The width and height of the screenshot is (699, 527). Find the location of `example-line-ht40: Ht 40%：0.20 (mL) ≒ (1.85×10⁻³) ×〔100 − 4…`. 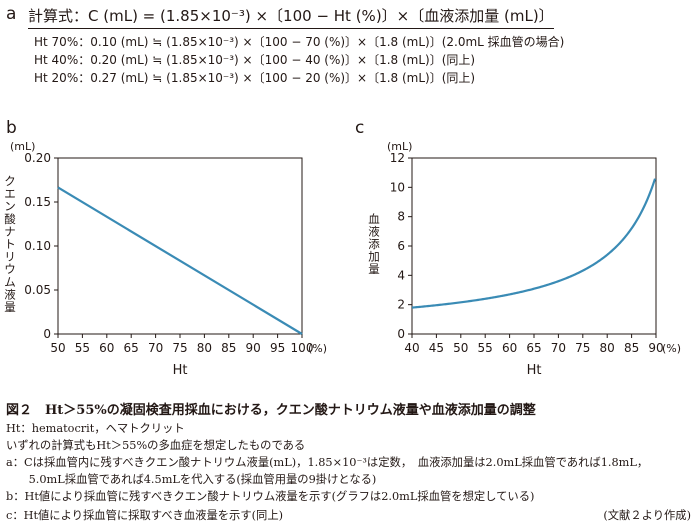

example-line-ht40: Ht 40%：0.20 (mL) ≒ (1.85×10⁻³) ×〔100 − 4… is located at coordinates (255, 60).